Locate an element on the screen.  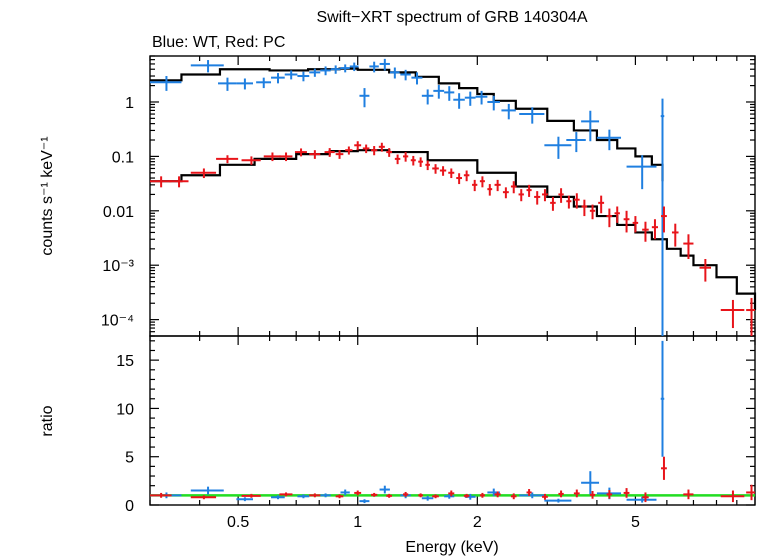
x-tick-label: 1 is located at coordinates (357, 522).